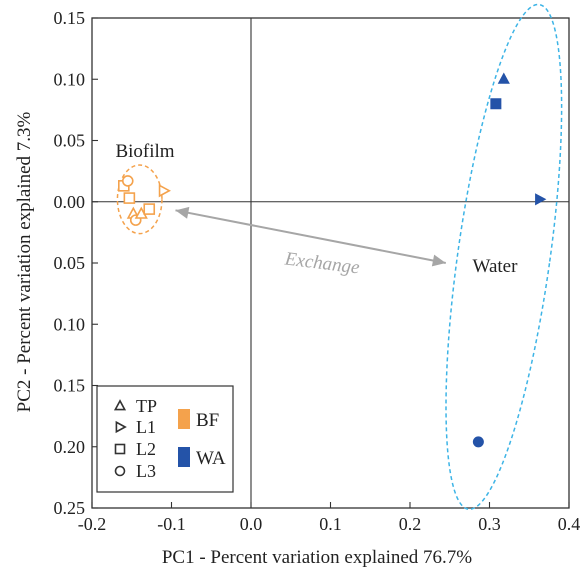 Image resolution: width=580 pixels, height=573 pixels. I want to click on y-tick-label: 0.25, so click(70, 508).